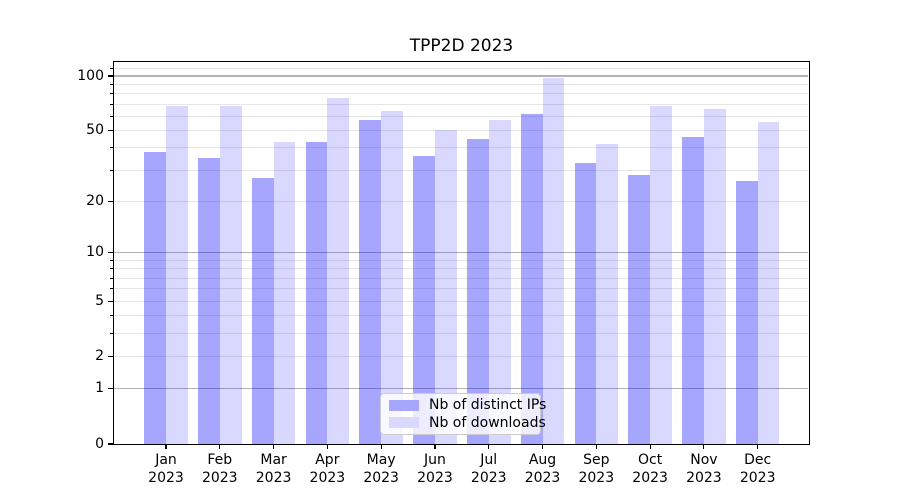  I want to click on bar-dec-downloads, so click(768, 282).